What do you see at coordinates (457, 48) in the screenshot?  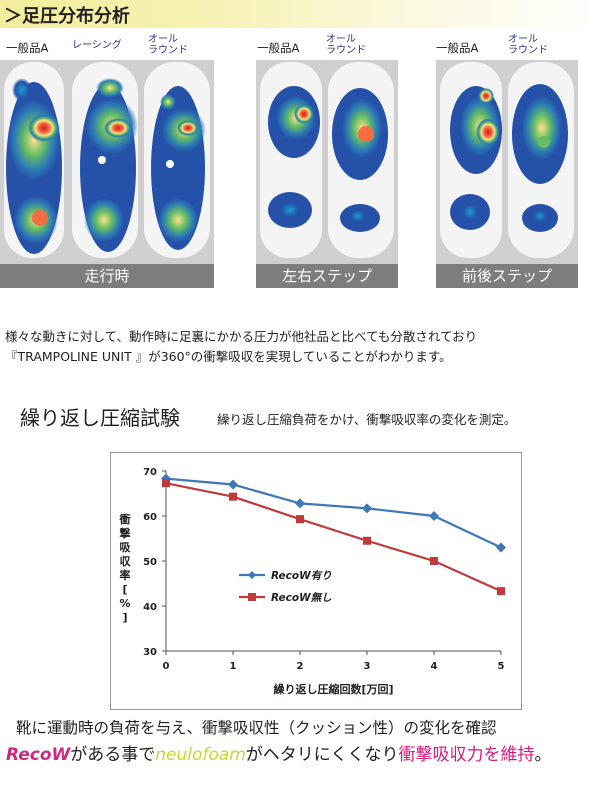 I see `panel3-label-general: 一般品A` at bounding box center [457, 48].